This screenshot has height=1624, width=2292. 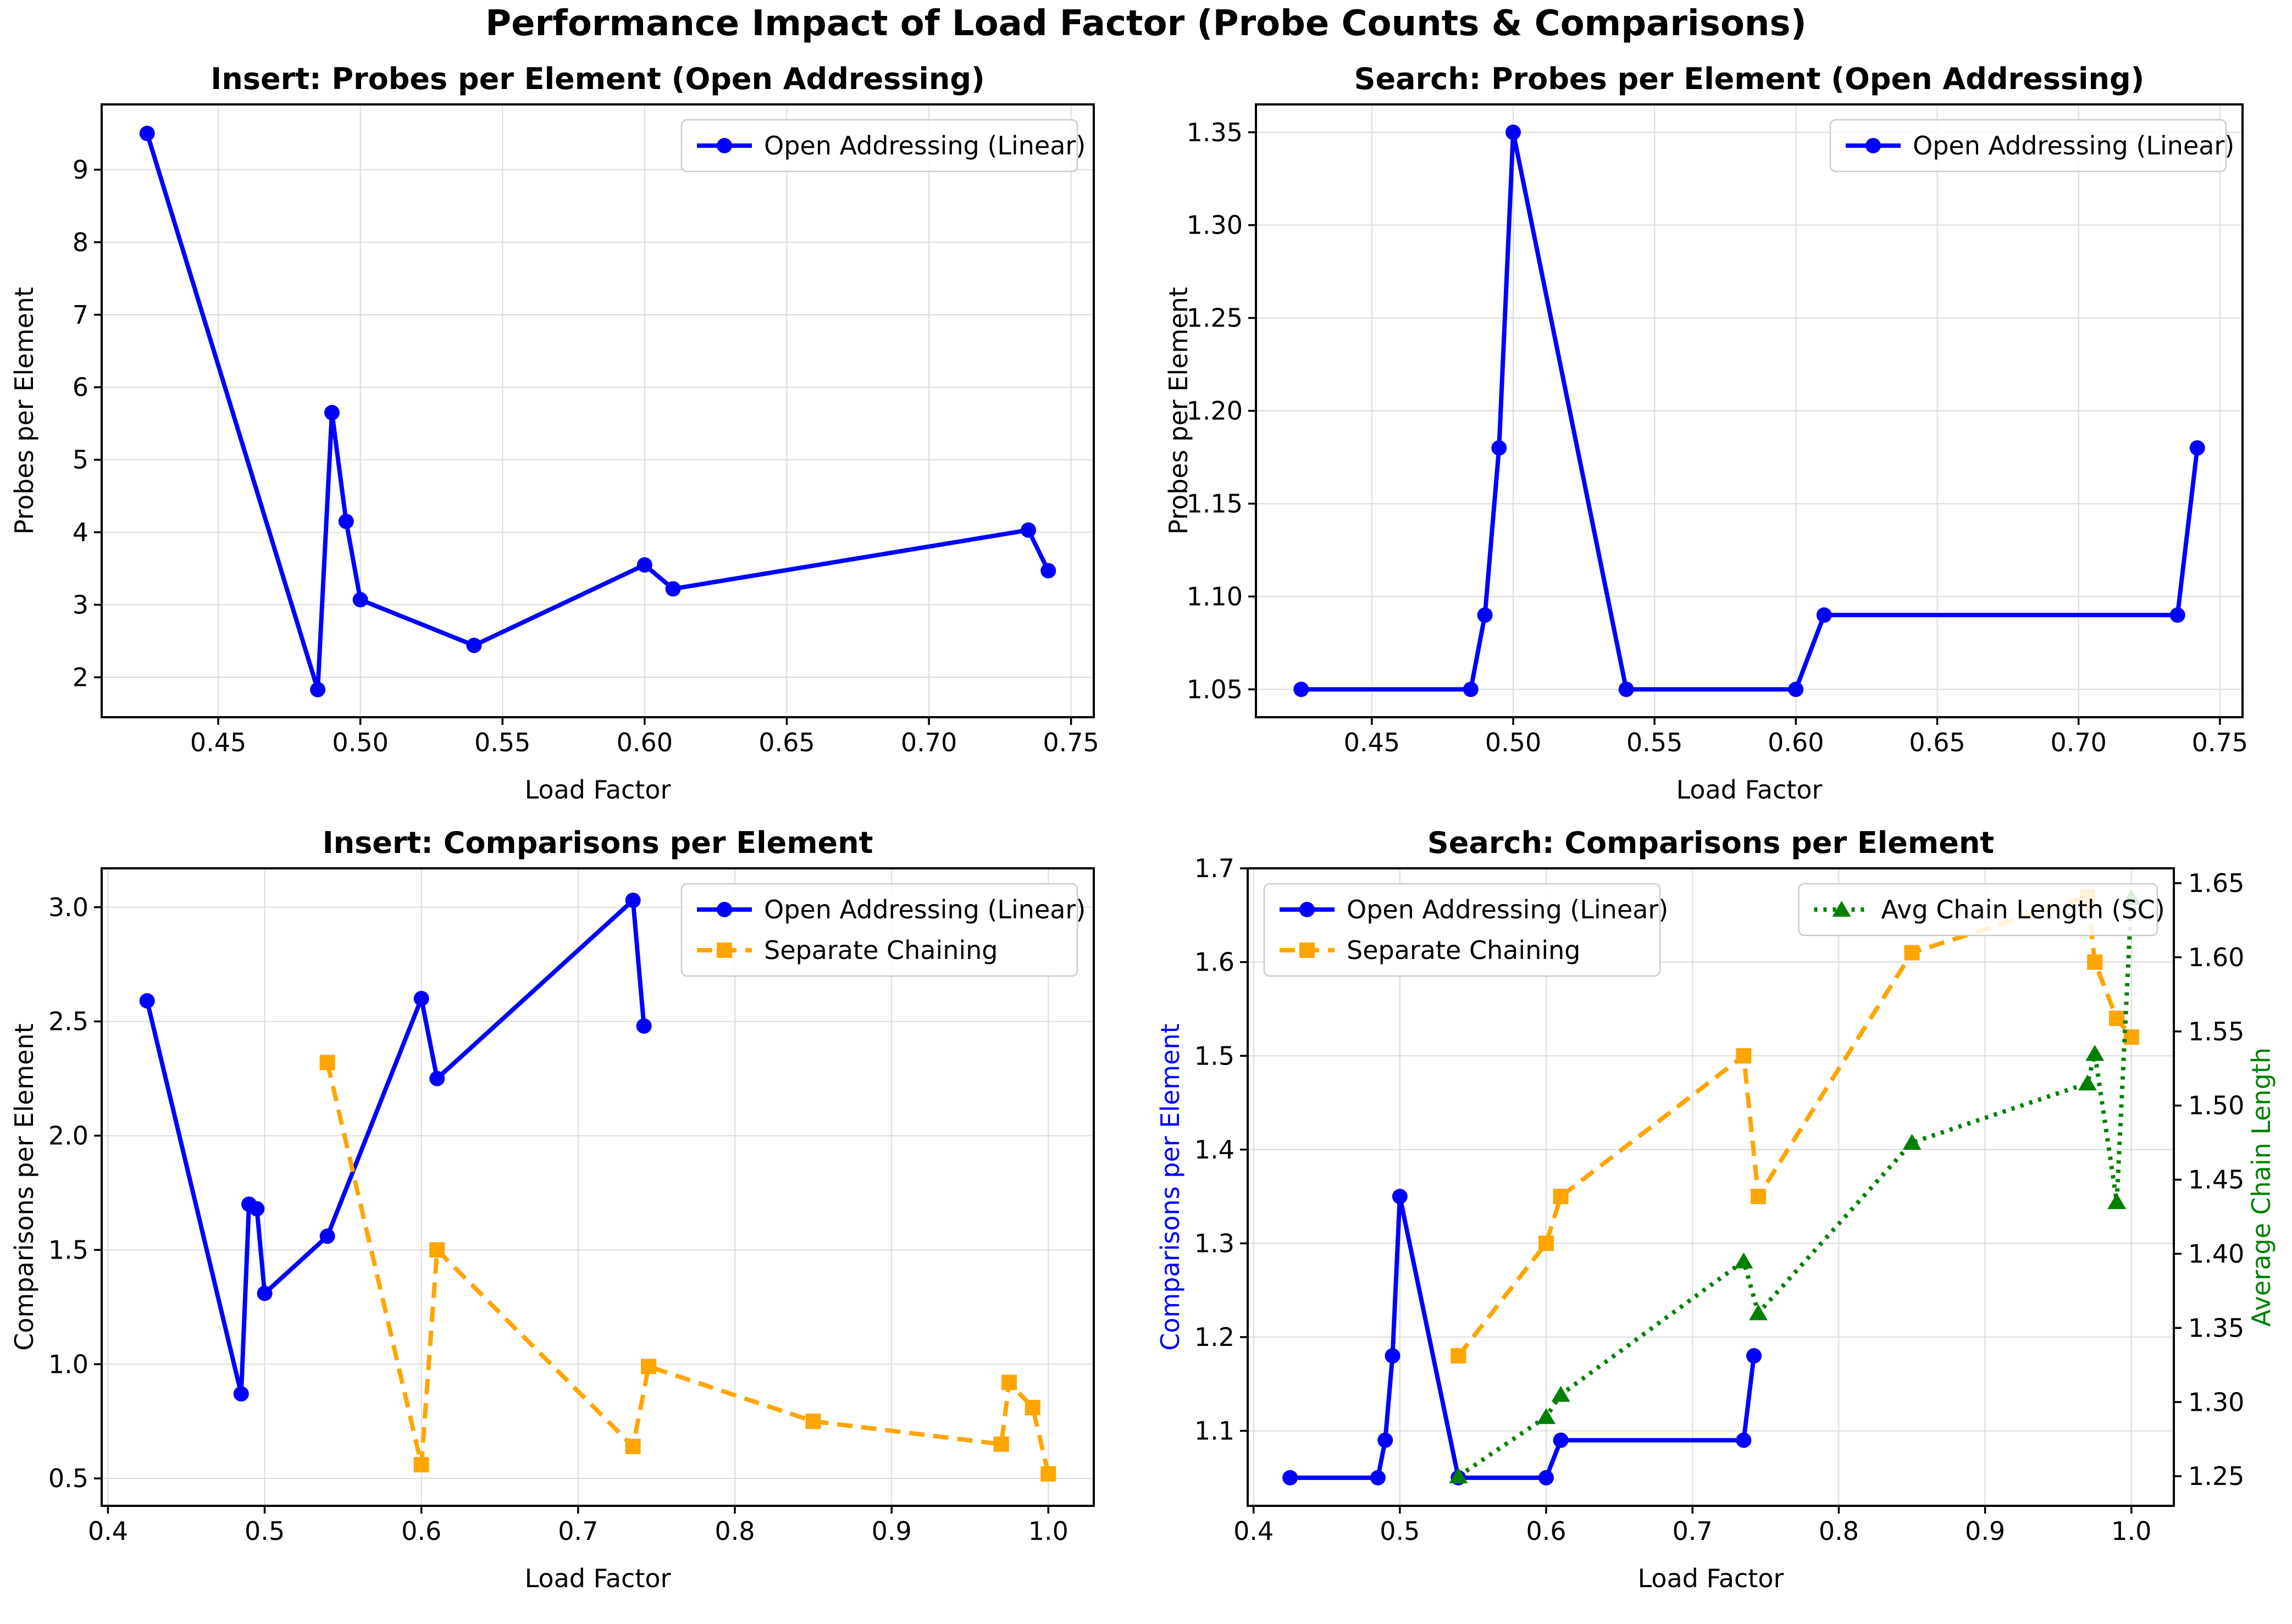 I want to click on y-tick-label: 1.2, so click(x=1214, y=1337).